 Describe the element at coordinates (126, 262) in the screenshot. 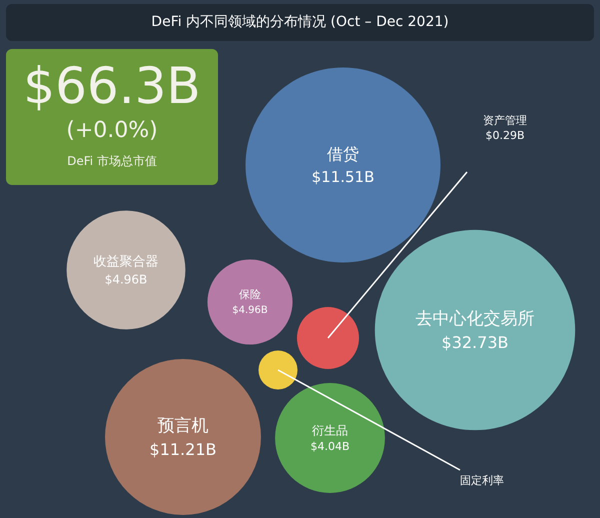

I see `category-label: 收益聚合器` at that location.